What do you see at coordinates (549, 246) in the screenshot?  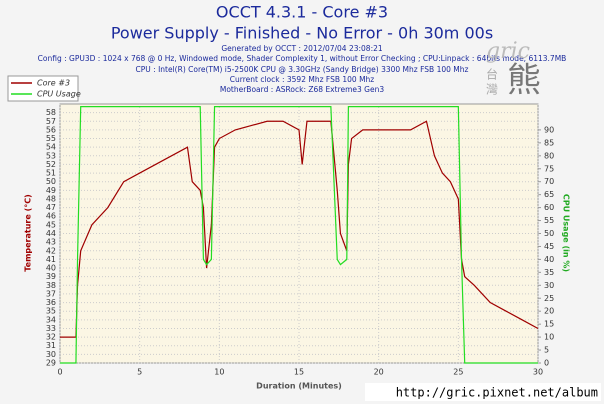 I see `y2-tick-label: 45` at bounding box center [549, 246].